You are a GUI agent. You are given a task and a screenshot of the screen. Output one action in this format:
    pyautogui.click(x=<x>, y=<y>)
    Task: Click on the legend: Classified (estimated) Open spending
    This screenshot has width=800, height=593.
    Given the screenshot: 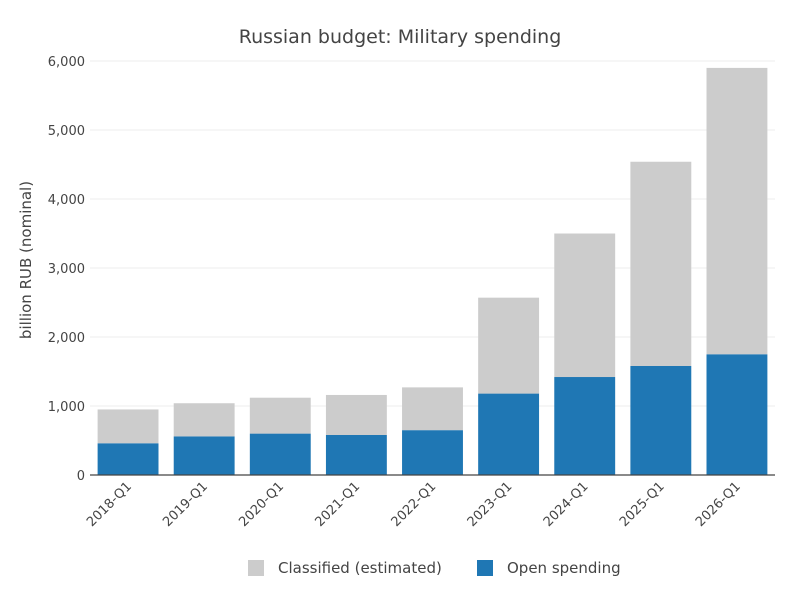 What is the action you would take?
    pyautogui.click(x=434, y=568)
    